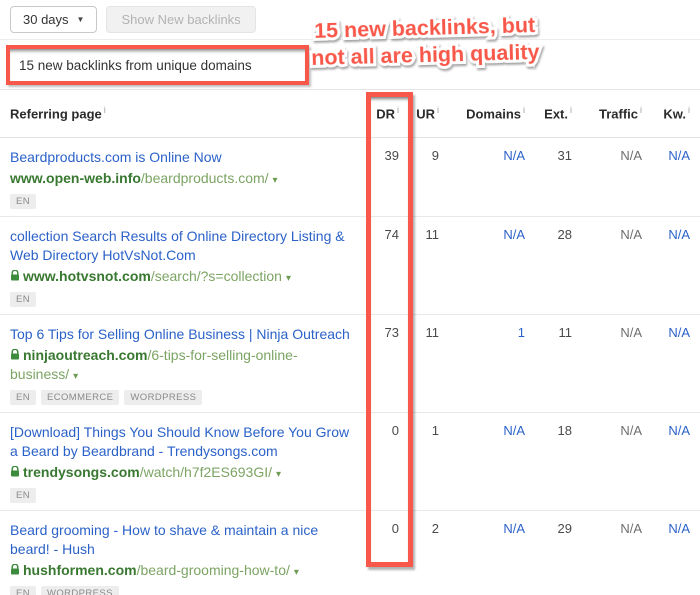 The width and height of the screenshot is (700, 595). I want to click on url-domain: hushformen.com, so click(80, 570).